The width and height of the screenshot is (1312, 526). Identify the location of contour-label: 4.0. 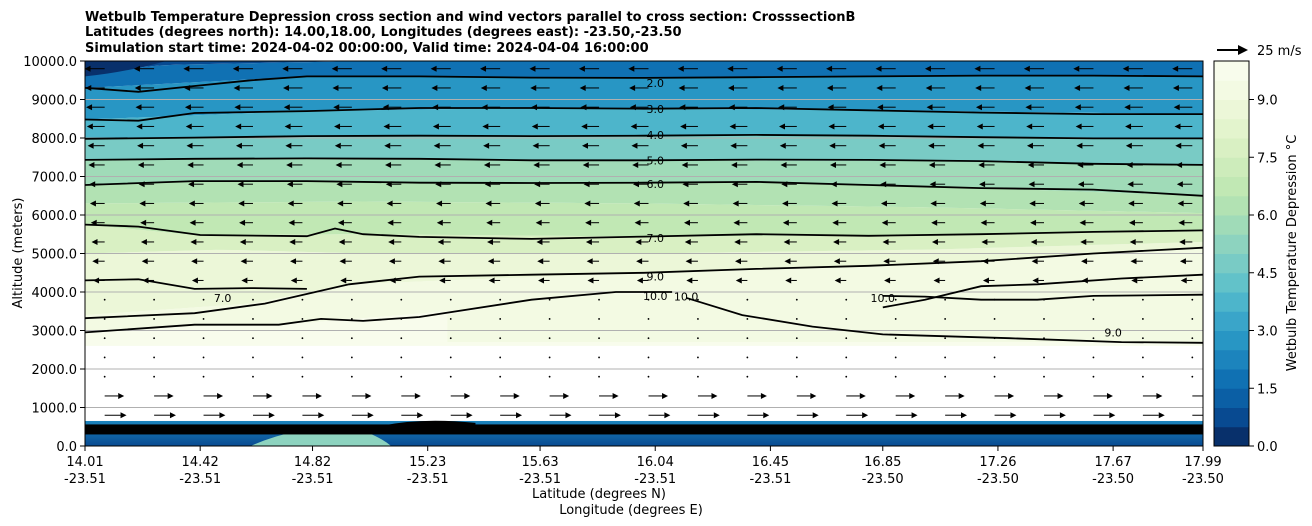
(655, 135).